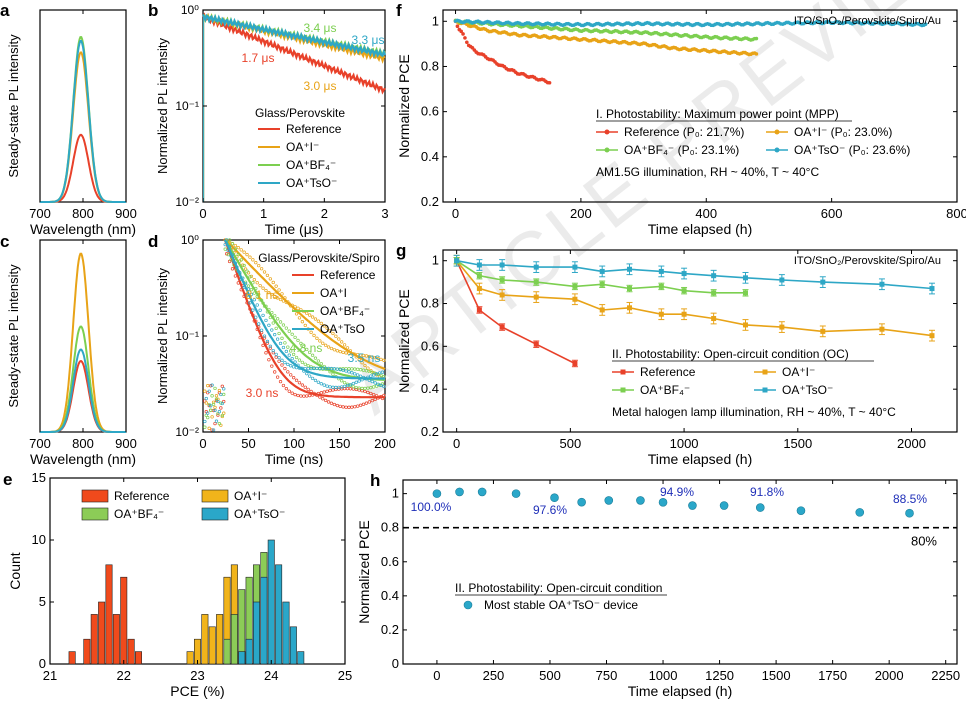 The height and width of the screenshot is (706, 966). Describe the element at coordinates (83, 379) in the screenshot. I see `spectrum-OA+BF4-` at that location.